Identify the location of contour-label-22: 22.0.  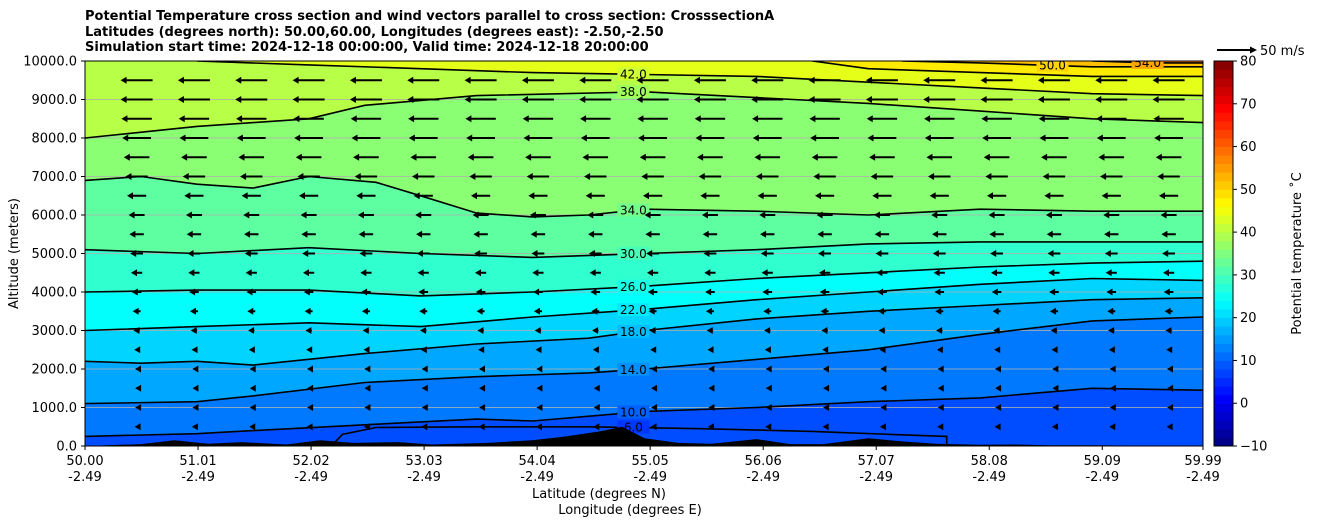
(633, 310).